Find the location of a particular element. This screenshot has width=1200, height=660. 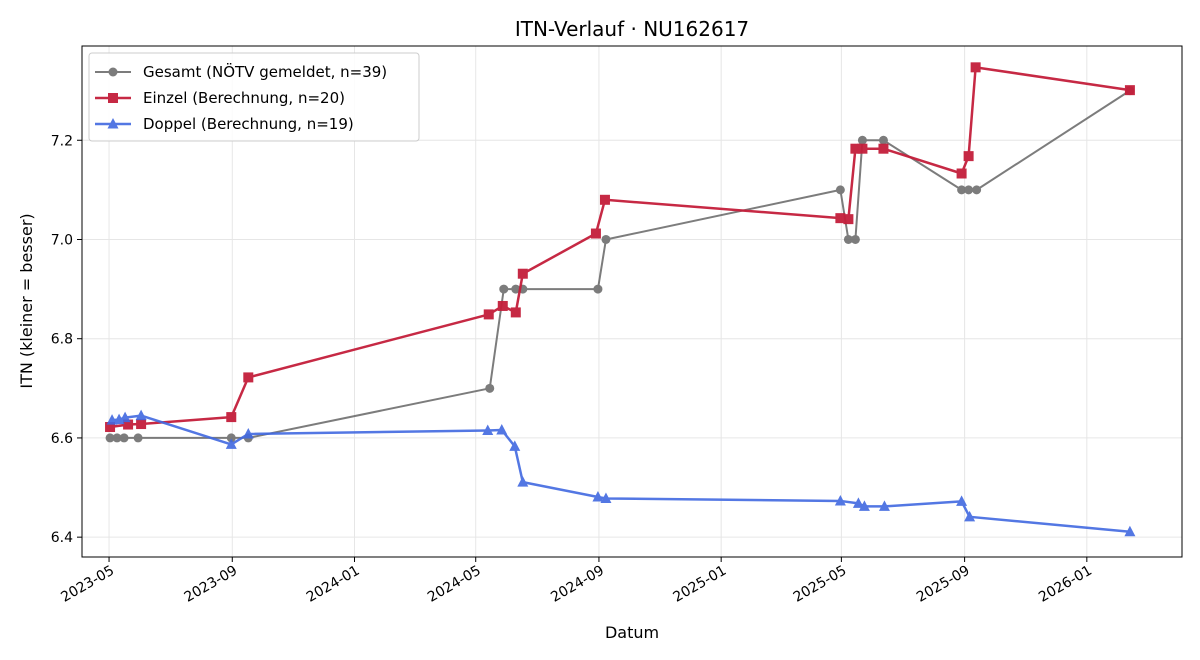

legend-item-doppel is located at coordinates (113, 123).